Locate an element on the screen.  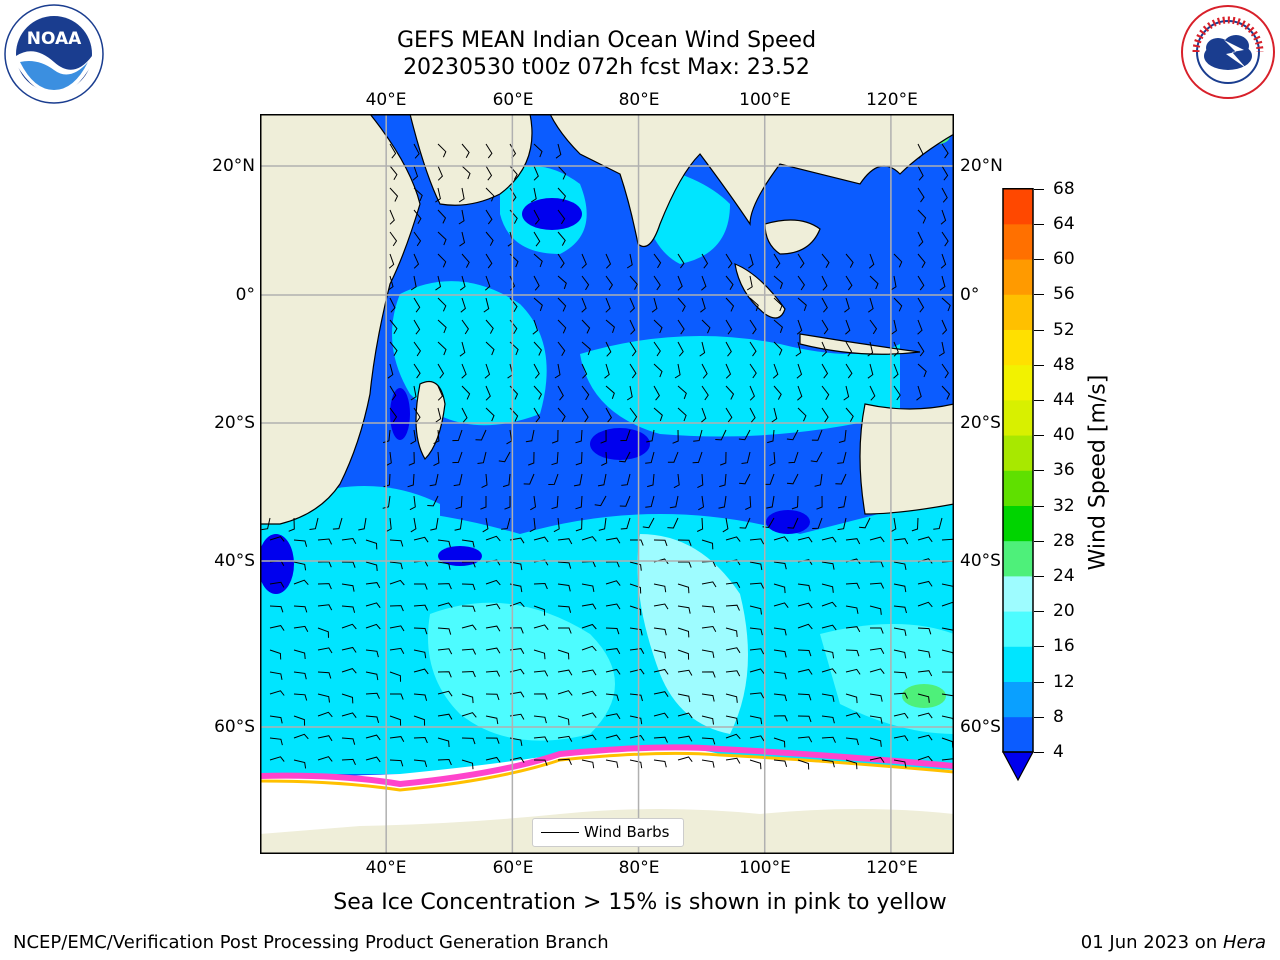
lat-tick-right: 60°S is located at coordinates (980, 727).